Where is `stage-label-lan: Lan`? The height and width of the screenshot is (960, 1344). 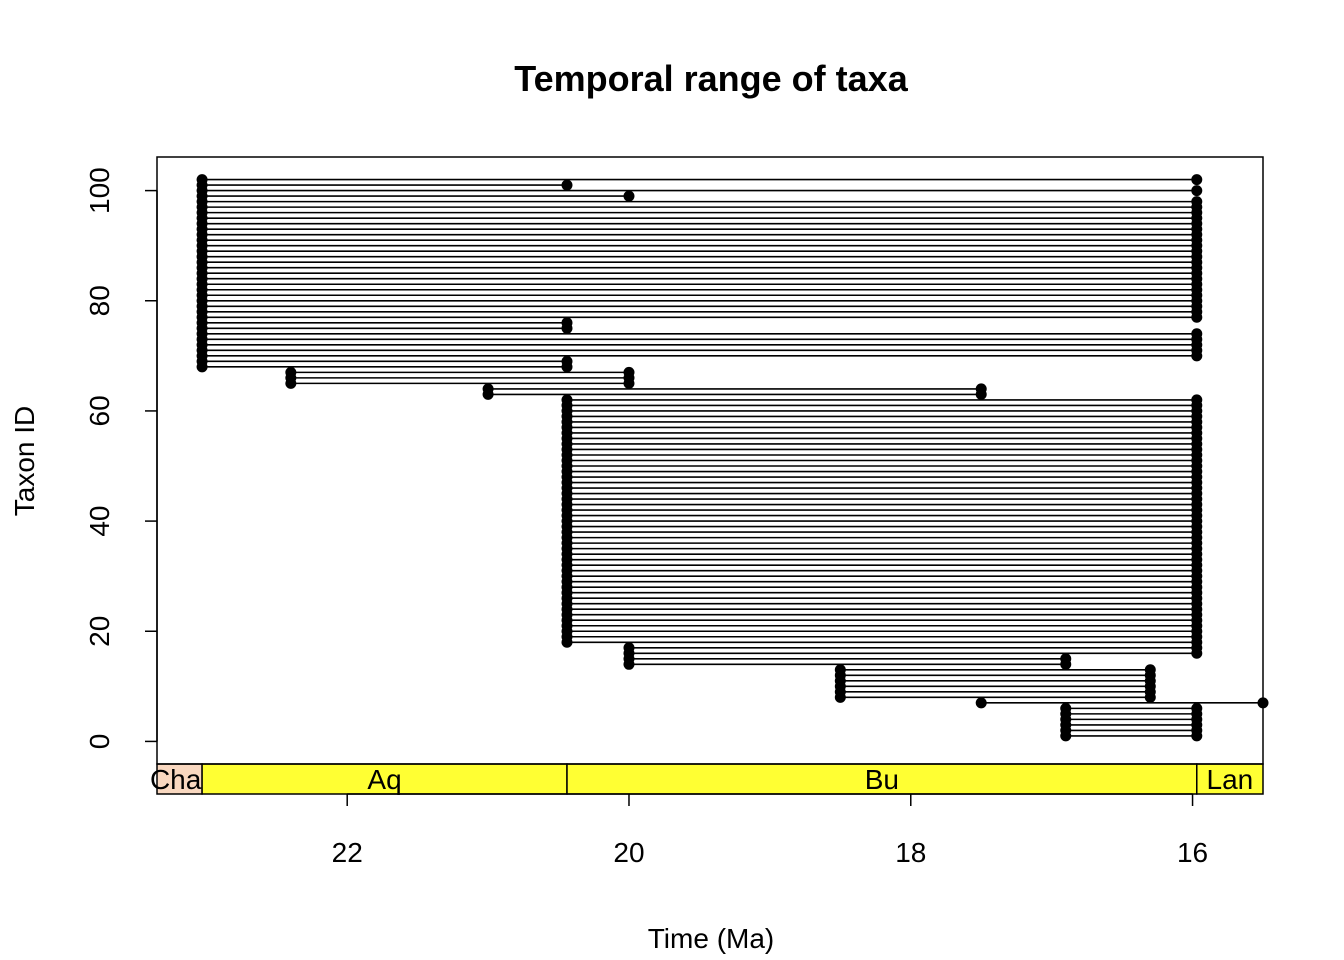 stage-label-lan: Lan is located at coordinates (1230, 779).